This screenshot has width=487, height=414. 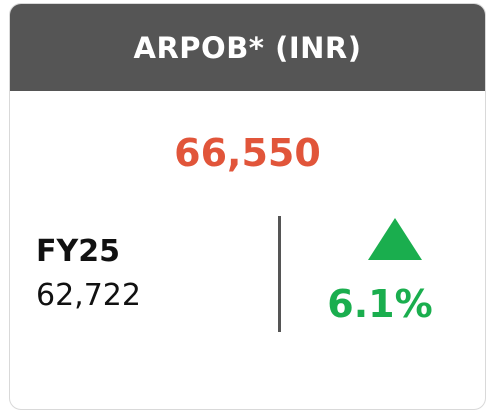 What do you see at coordinates (279, 274) in the screenshot?
I see `divider` at bounding box center [279, 274].